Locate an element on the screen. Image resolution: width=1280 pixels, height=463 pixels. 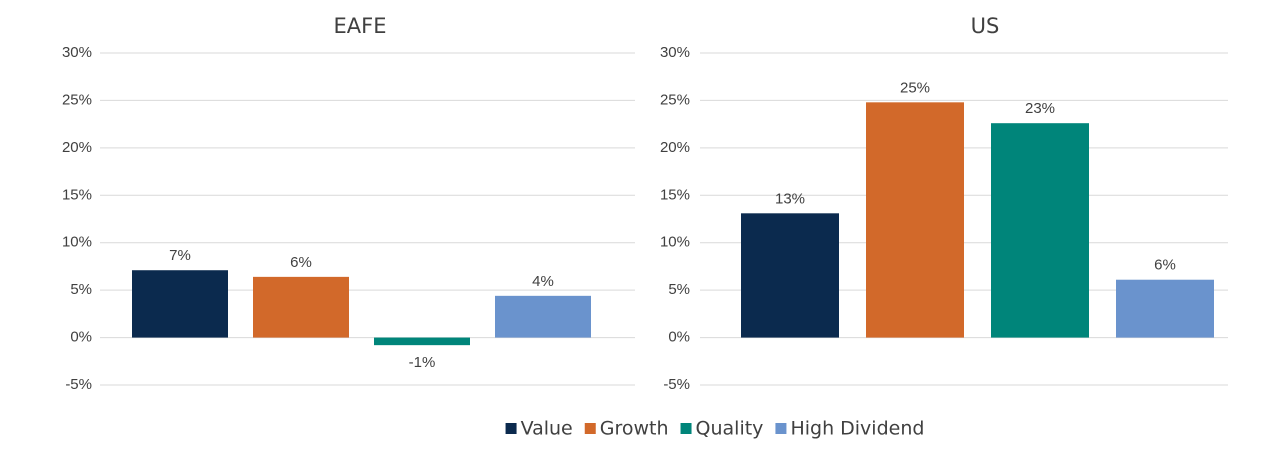
legend-label: Quality is located at coordinates (730, 429).